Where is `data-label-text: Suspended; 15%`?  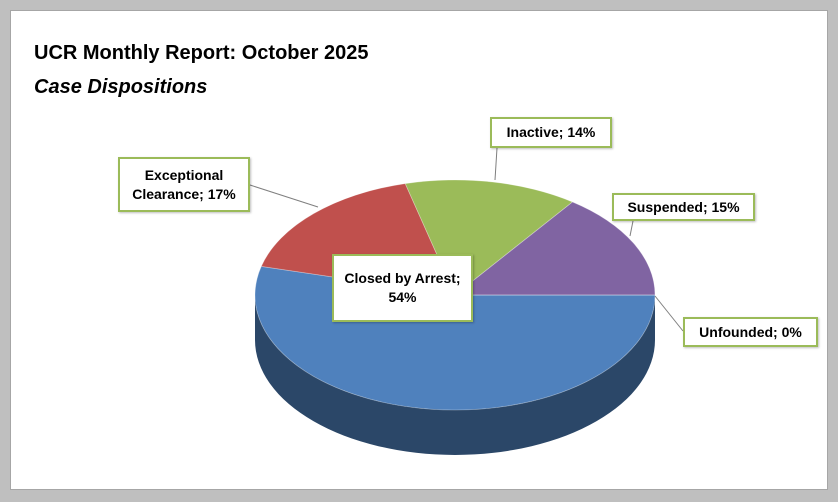
data-label-text: Suspended; 15% is located at coordinates (683, 207).